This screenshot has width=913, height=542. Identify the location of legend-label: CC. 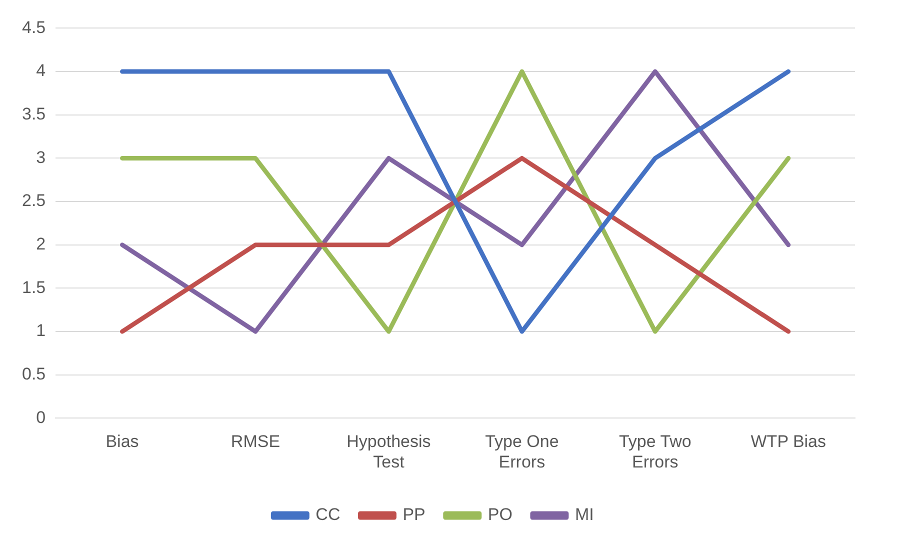
(328, 514).